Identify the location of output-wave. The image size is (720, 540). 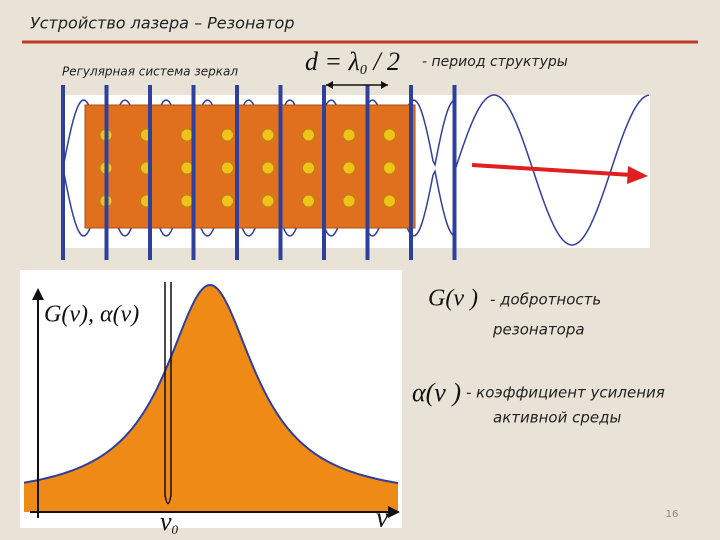
(552, 170).